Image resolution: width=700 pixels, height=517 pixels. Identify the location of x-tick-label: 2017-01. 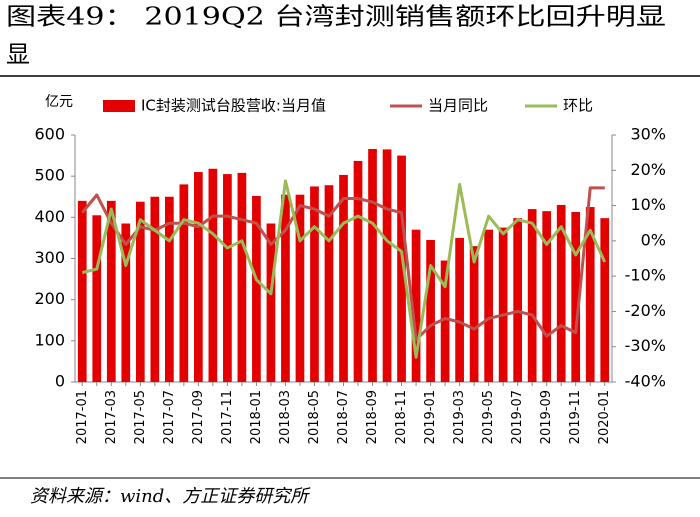
(82, 417).